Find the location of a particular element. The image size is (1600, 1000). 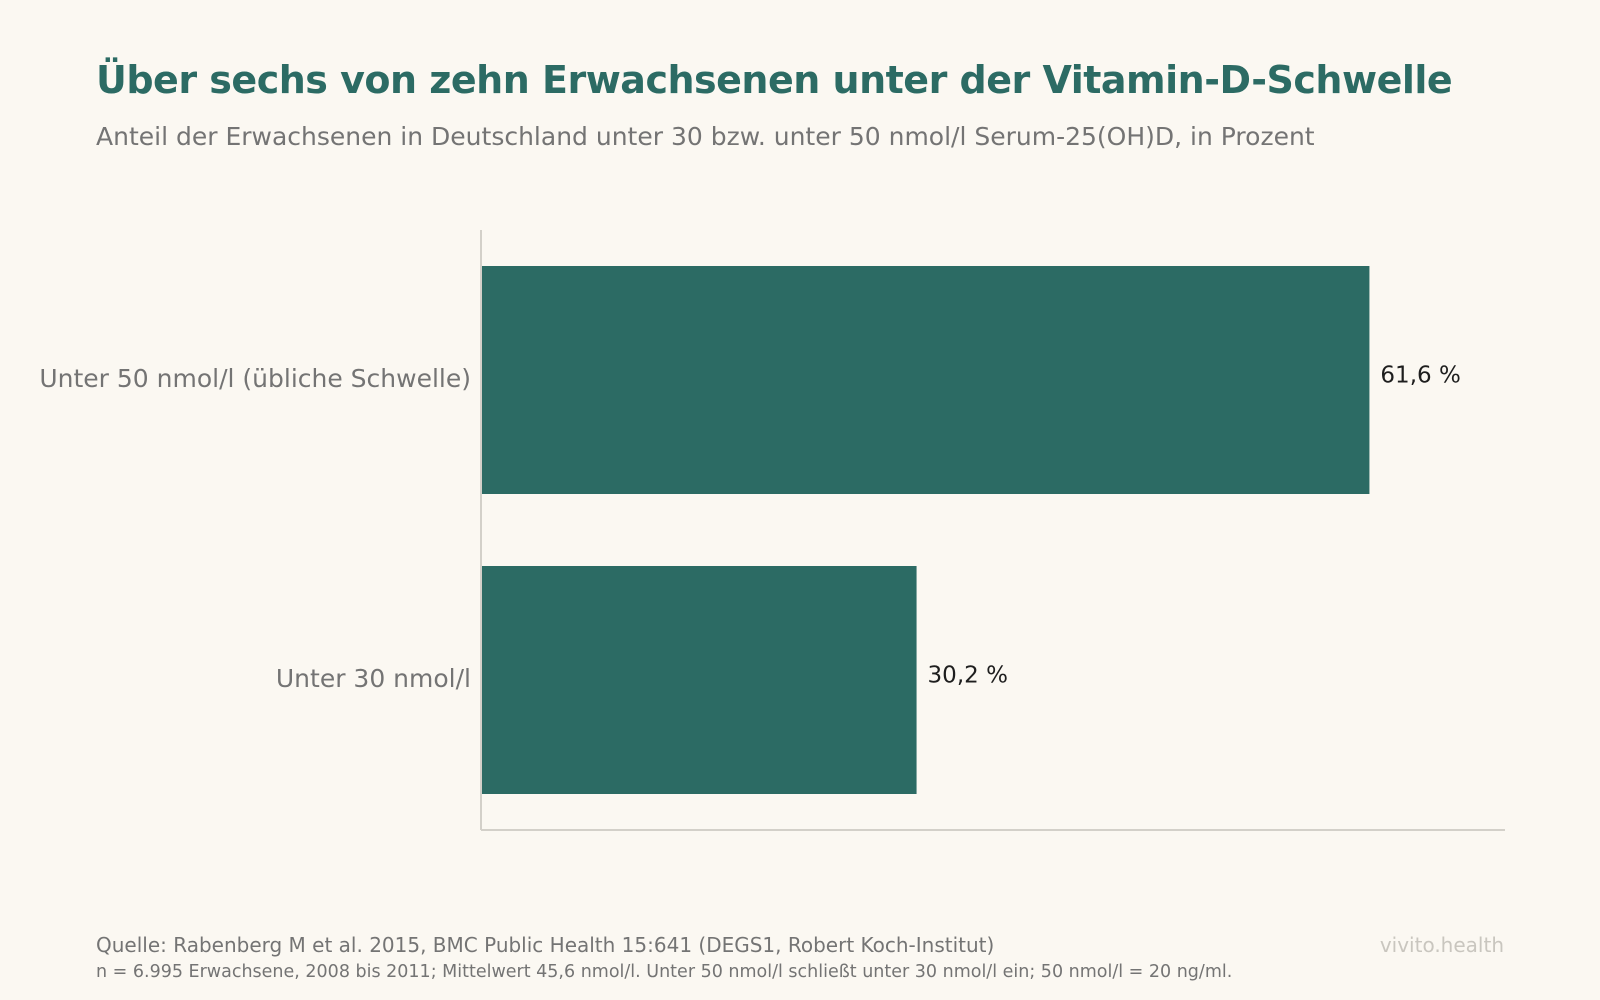

brand-watermark: vivito.health is located at coordinates (1441, 945).